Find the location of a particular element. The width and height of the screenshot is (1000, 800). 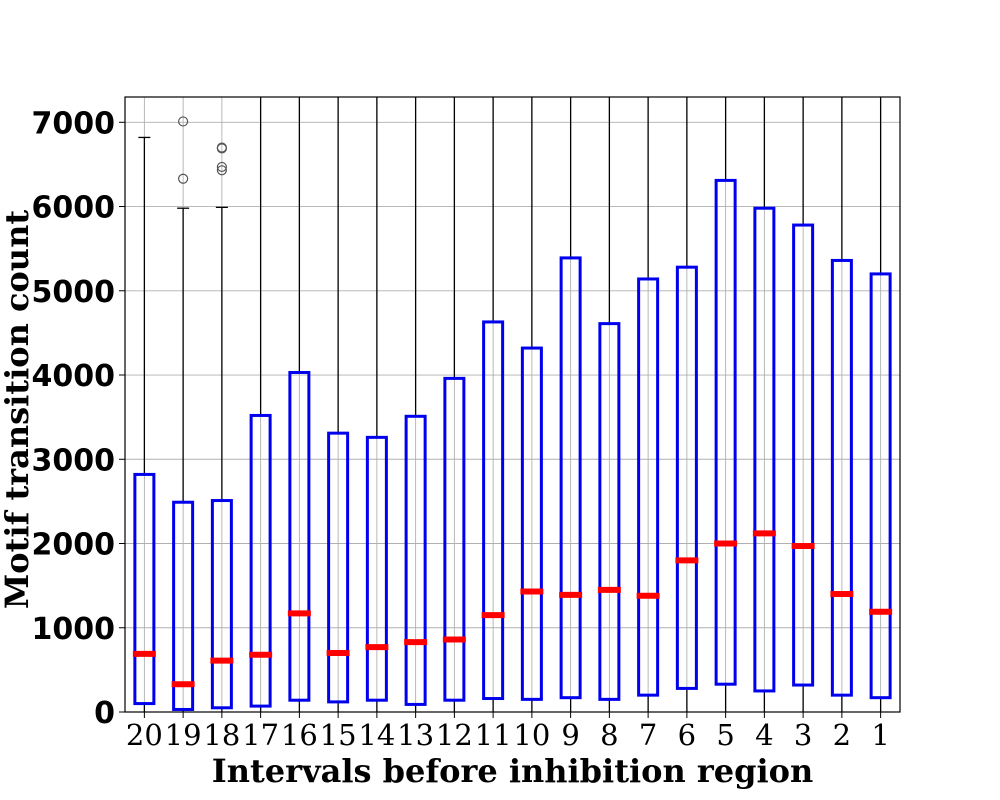

y-tick-label: 4000 is located at coordinates (74, 376).